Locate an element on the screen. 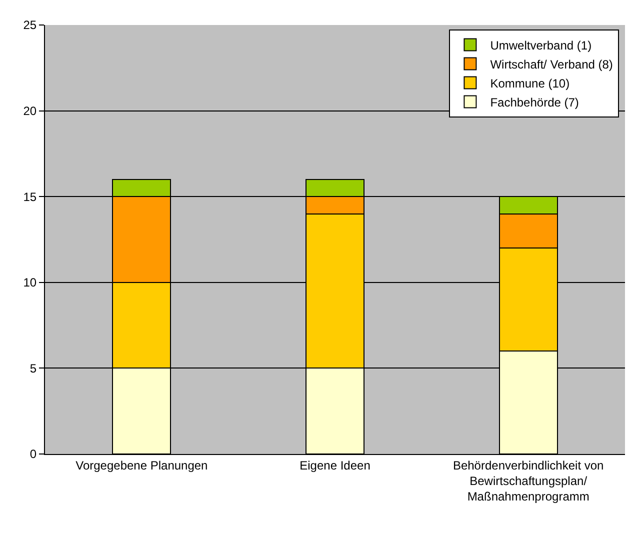  y-tick-label: 5 is located at coordinates (33, 368).